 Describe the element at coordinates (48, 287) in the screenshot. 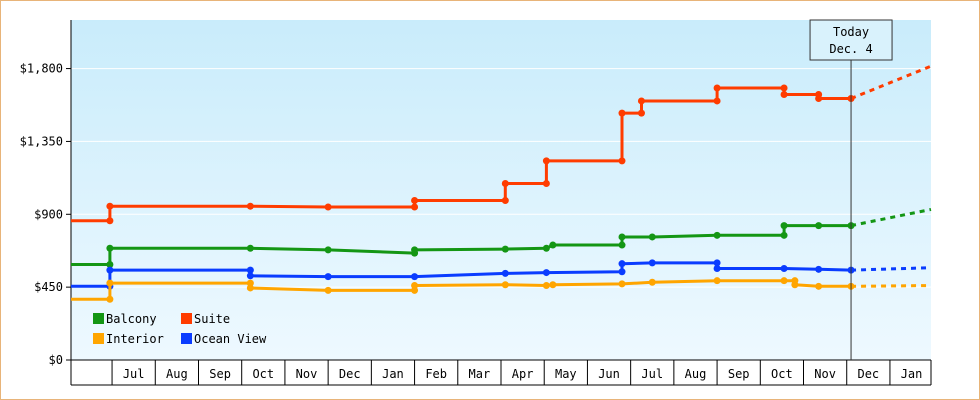

I see `y-tick-label: $450` at that location.